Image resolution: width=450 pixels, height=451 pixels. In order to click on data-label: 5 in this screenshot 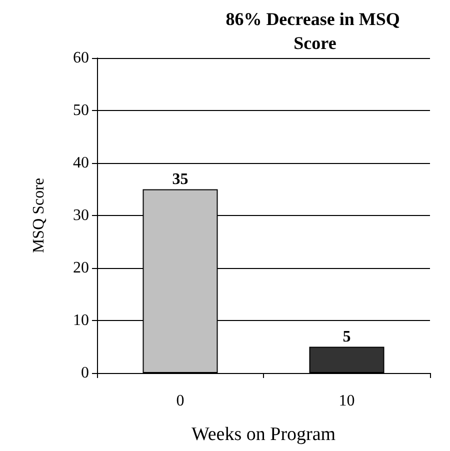, I will do `click(346, 337)`.